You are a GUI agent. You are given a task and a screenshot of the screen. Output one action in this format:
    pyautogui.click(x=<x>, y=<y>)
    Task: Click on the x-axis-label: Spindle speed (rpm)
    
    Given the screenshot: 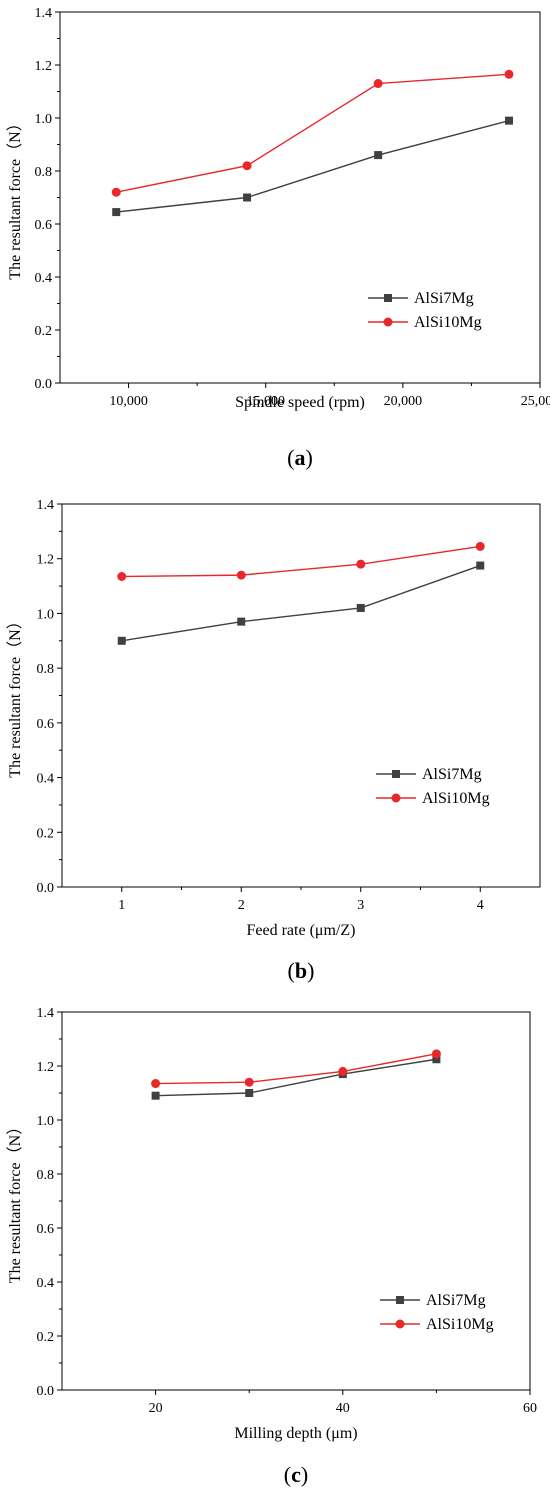 What is the action you would take?
    pyautogui.click(x=300, y=402)
    